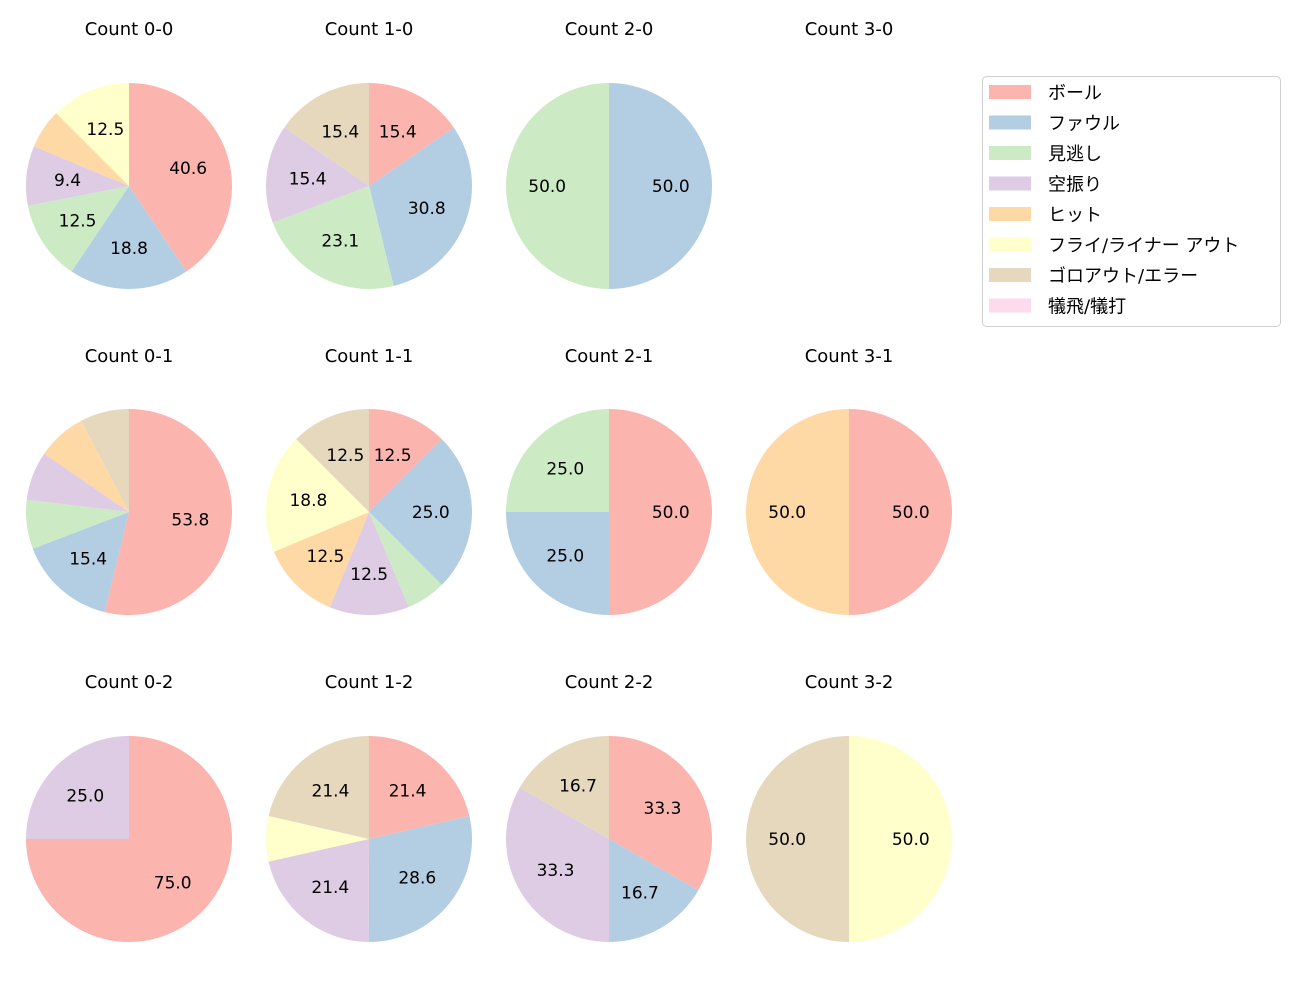  What do you see at coordinates (1075, 185) in the screenshot?
I see `legend-label: 空振り` at bounding box center [1075, 185].